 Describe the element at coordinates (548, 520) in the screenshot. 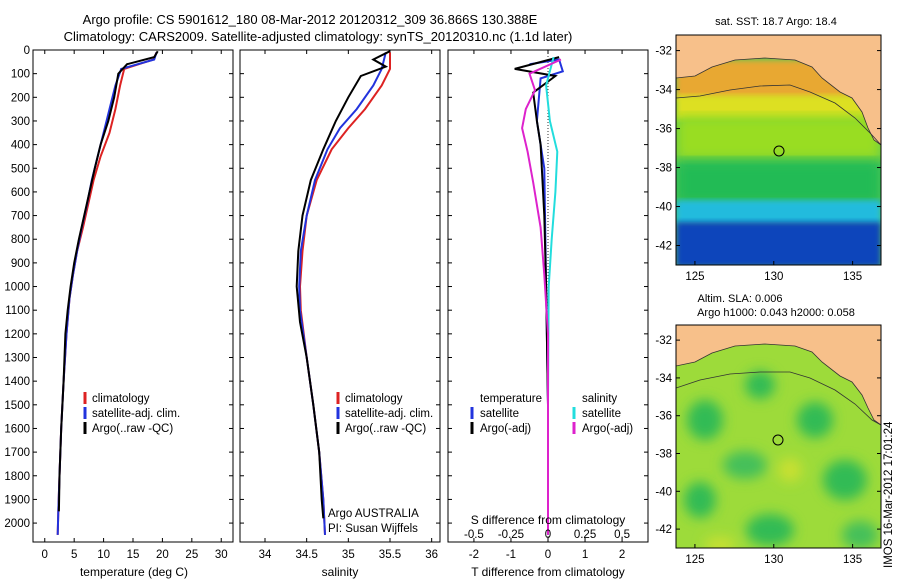

I see `s-difference-label: S difference from climatology` at that location.